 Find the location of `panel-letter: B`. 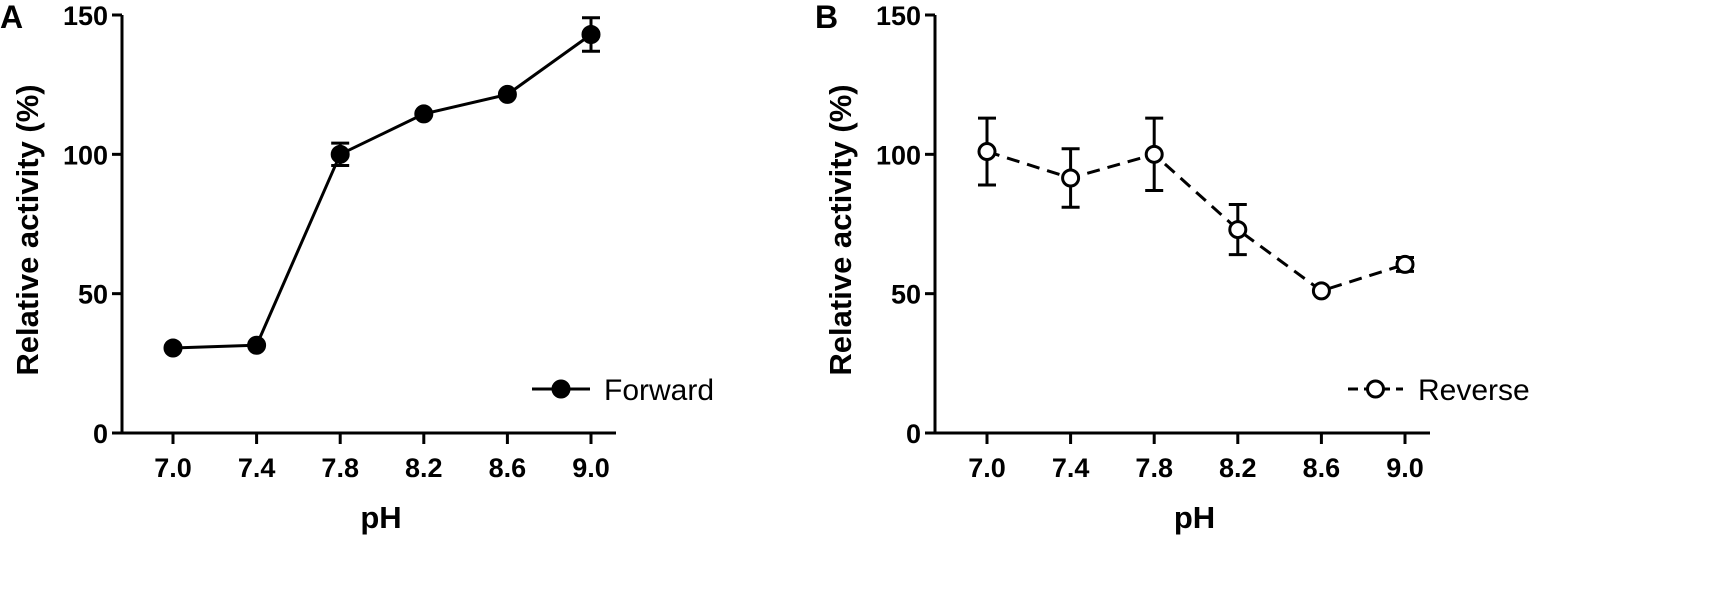

panel-letter: B is located at coordinates (826, 17).